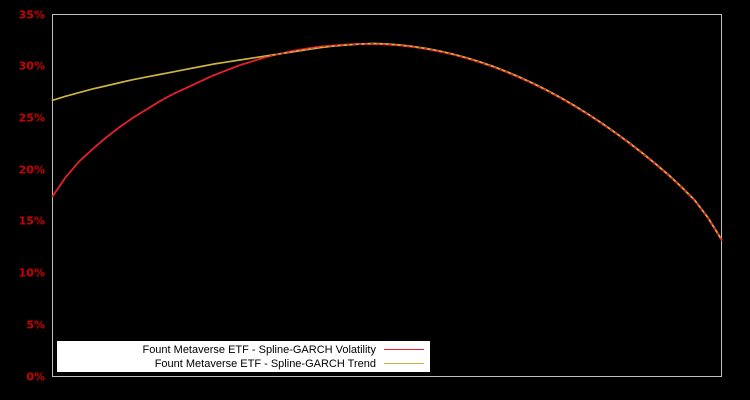  What do you see at coordinates (31, 170) in the screenshot?
I see `y-axis-tick-label: 20%` at bounding box center [31, 170].